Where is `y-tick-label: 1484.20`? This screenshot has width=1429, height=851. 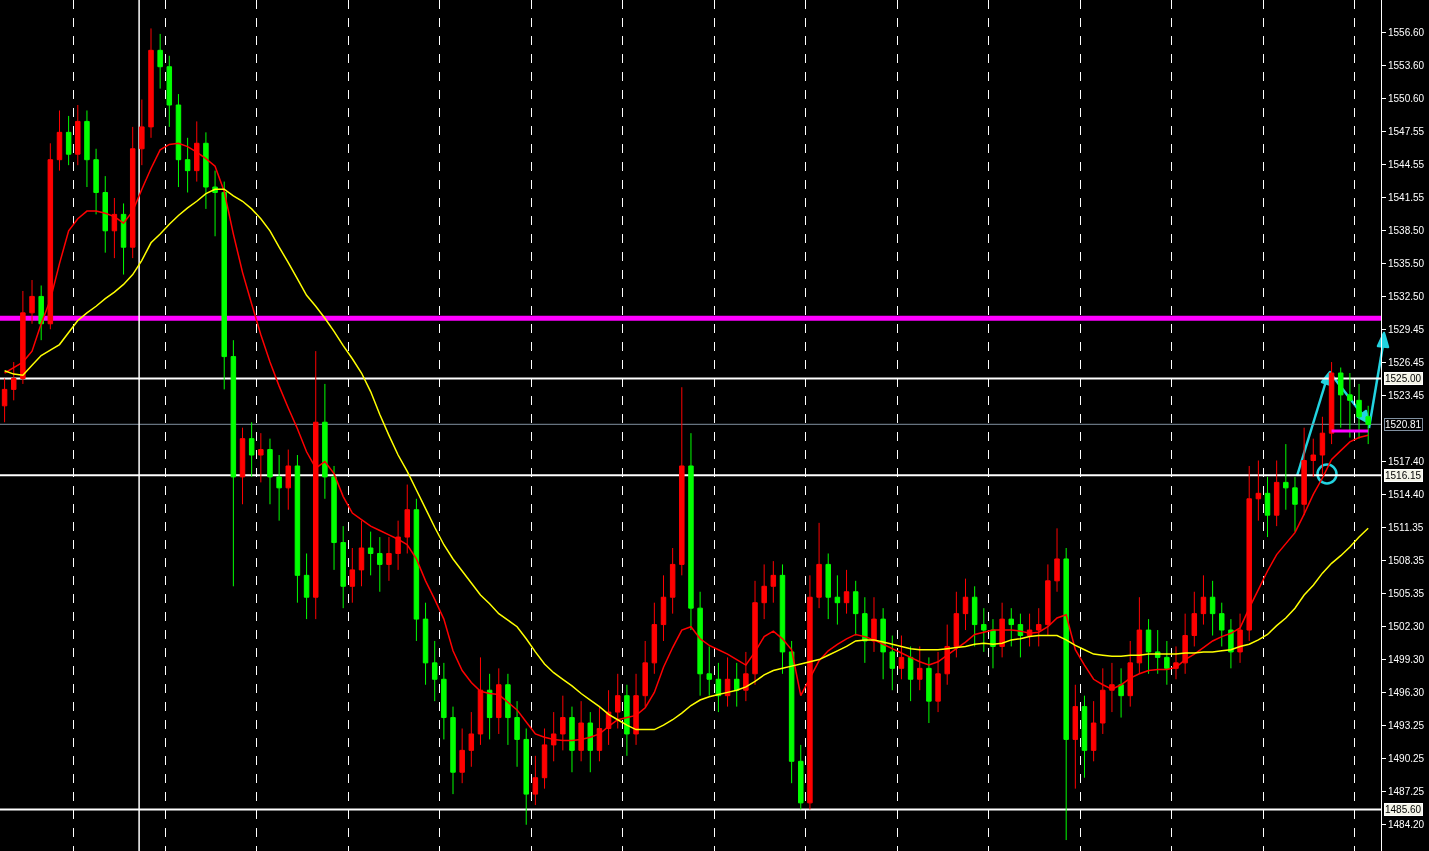 y-tick-label: 1484.20 is located at coordinates (1406, 825).